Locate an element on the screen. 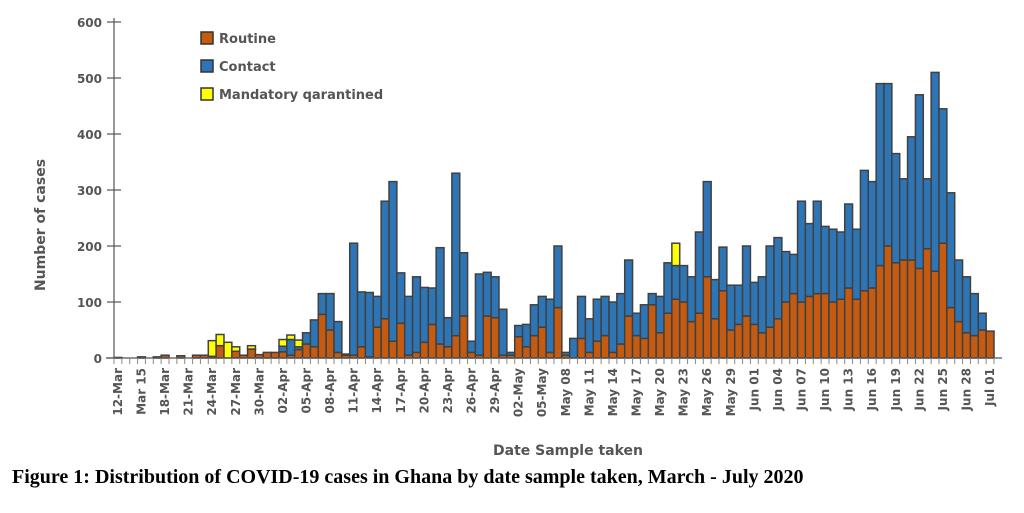 Image resolution: width=1024 pixels, height=513 pixels. y-tick-label: 300 is located at coordinates (89, 191).